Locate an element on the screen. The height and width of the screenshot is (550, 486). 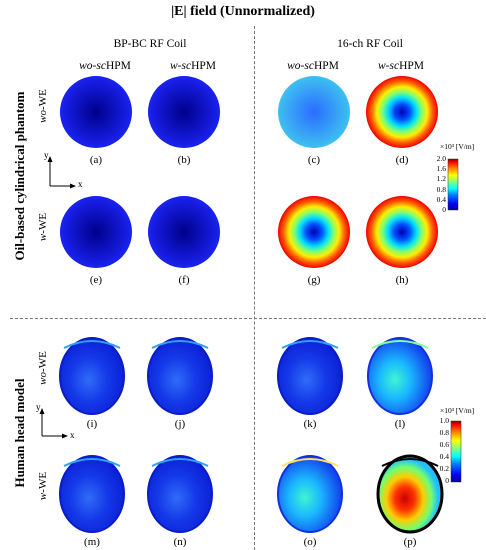
colorbar-bottom-unit: ×10³ [V/m] is located at coordinates (457, 410).